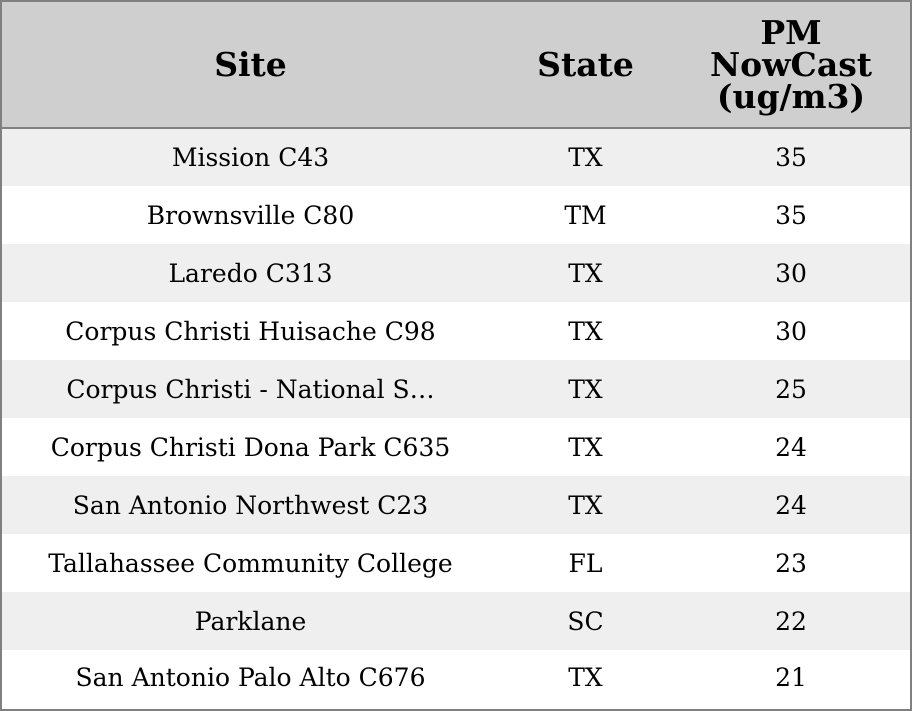 The height and width of the screenshot is (711, 912). Describe the element at coordinates (250, 447) in the screenshot. I see `cell-site: Corpus Christi Dona Park C635` at that location.